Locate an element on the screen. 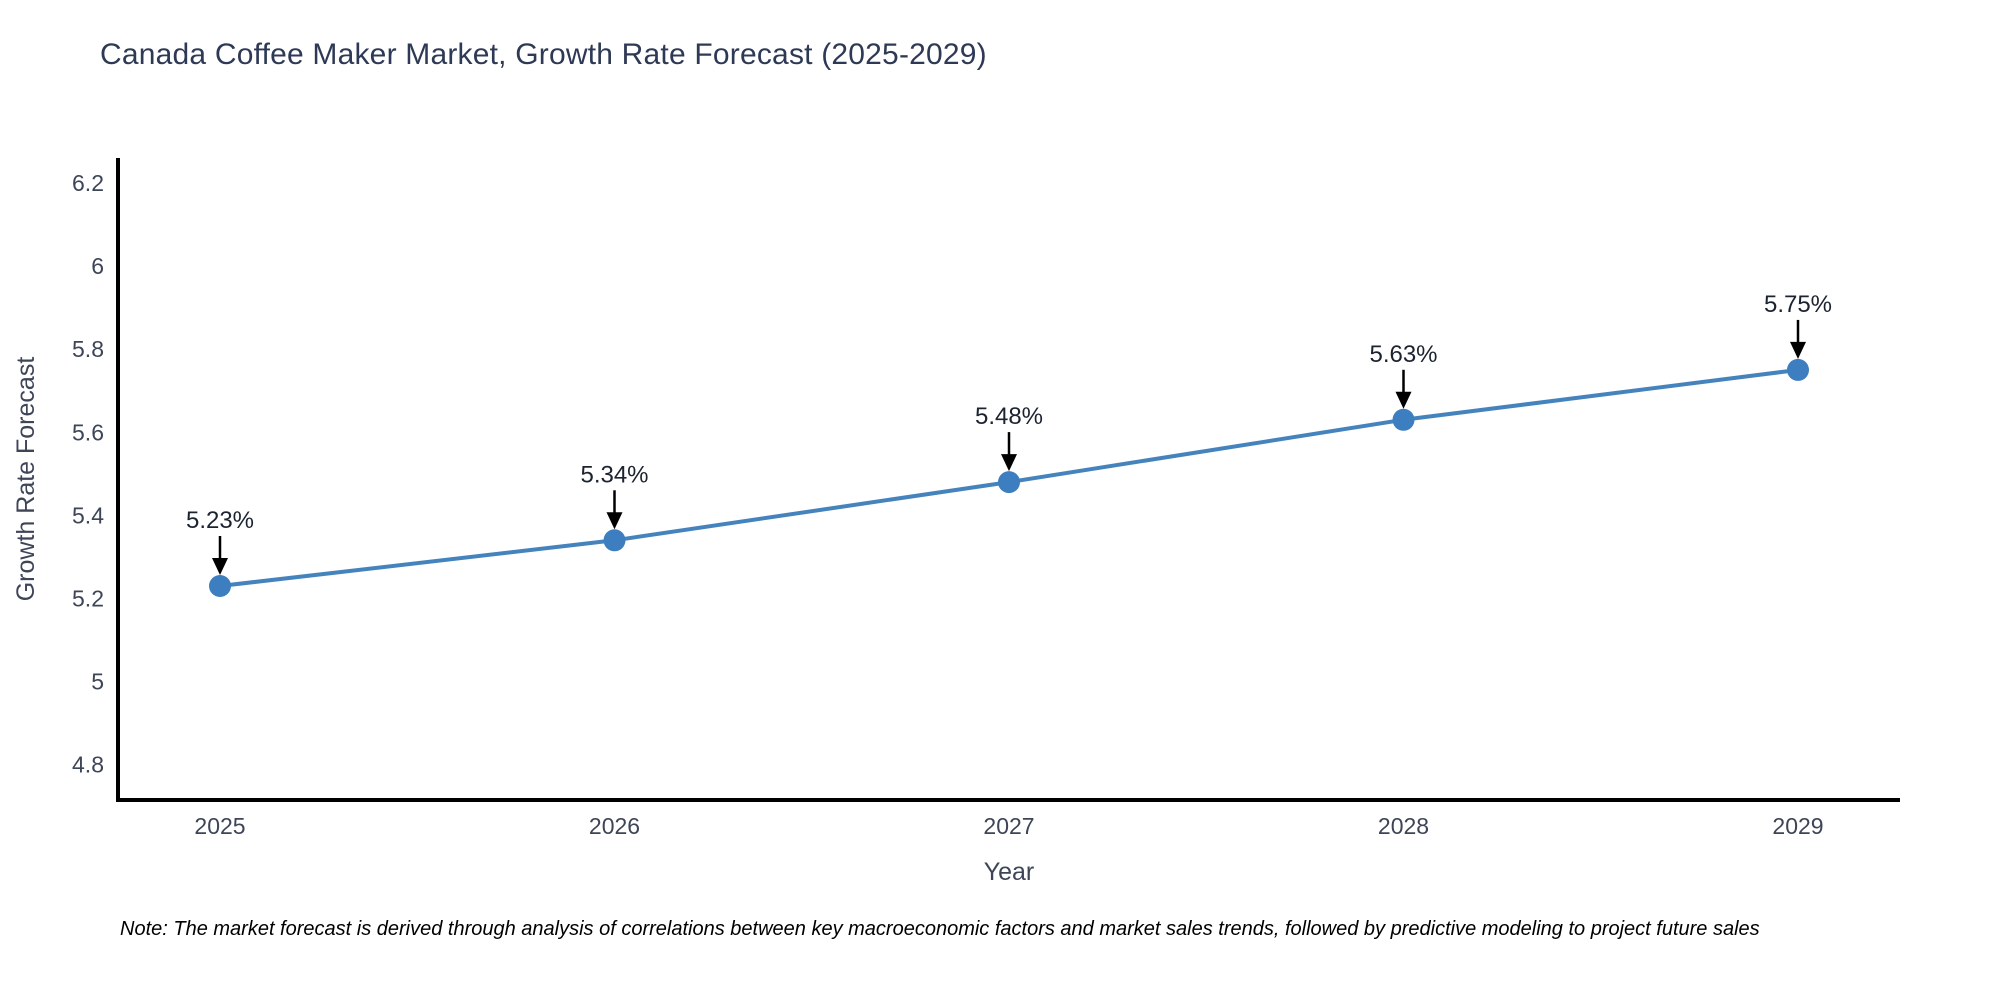 This screenshot has width=2000, height=1000. x-tick-label: 2029 is located at coordinates (1797, 826).